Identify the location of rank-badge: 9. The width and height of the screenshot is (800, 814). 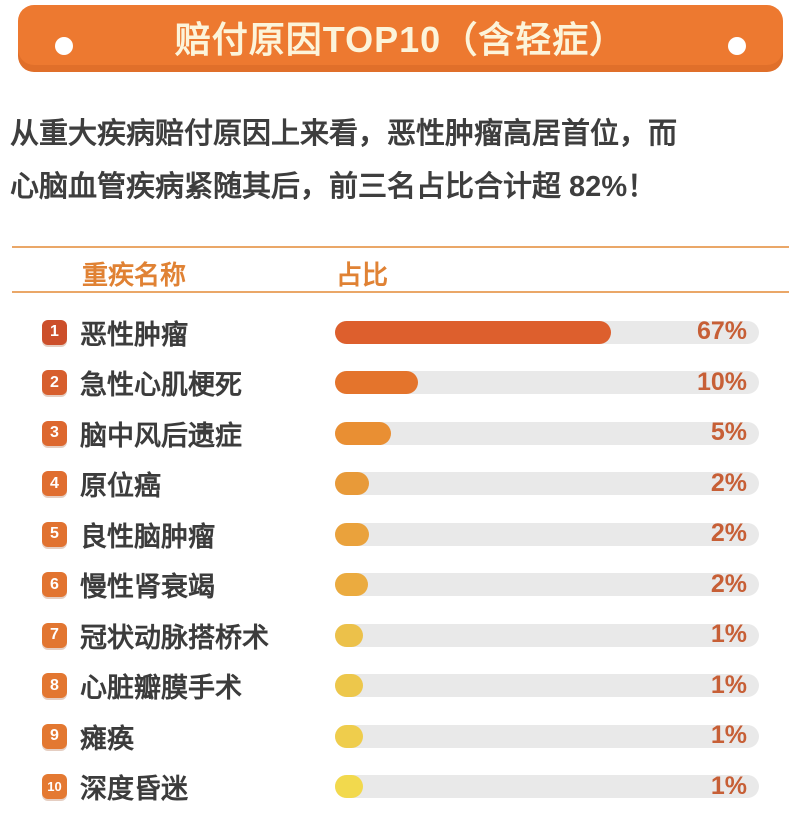
(54, 736).